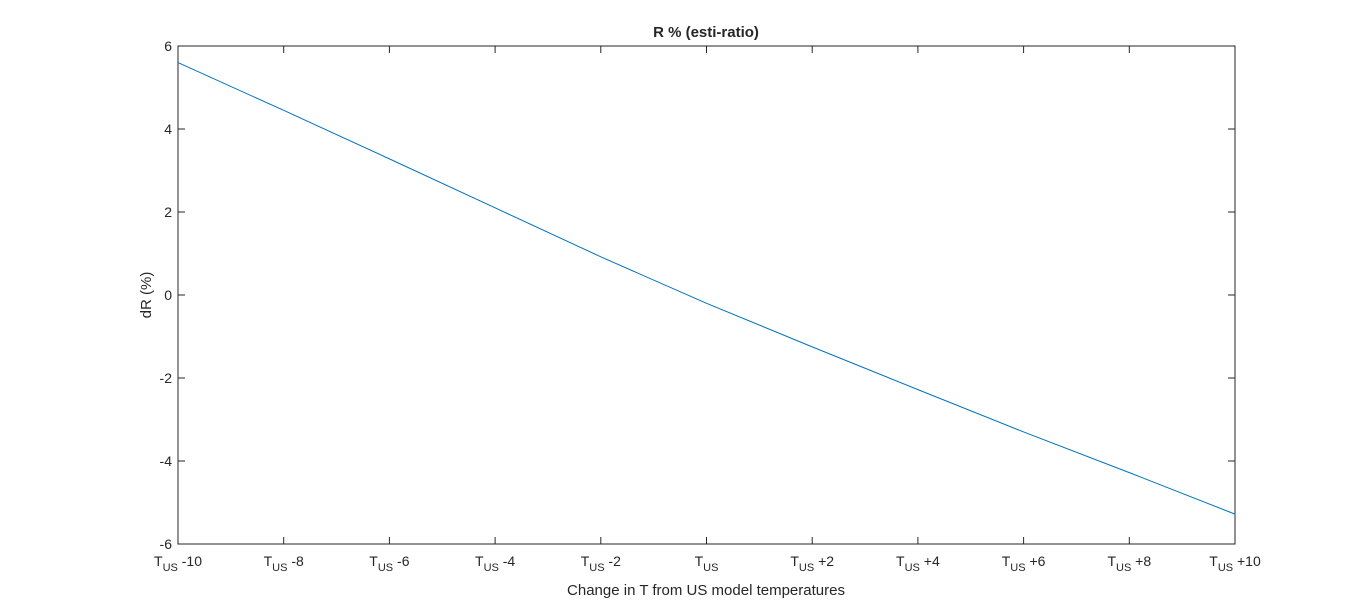 This screenshot has height=612, width=1366. What do you see at coordinates (1141, 561) in the screenshot?
I see `x-tick-suffix: +8` at bounding box center [1141, 561].